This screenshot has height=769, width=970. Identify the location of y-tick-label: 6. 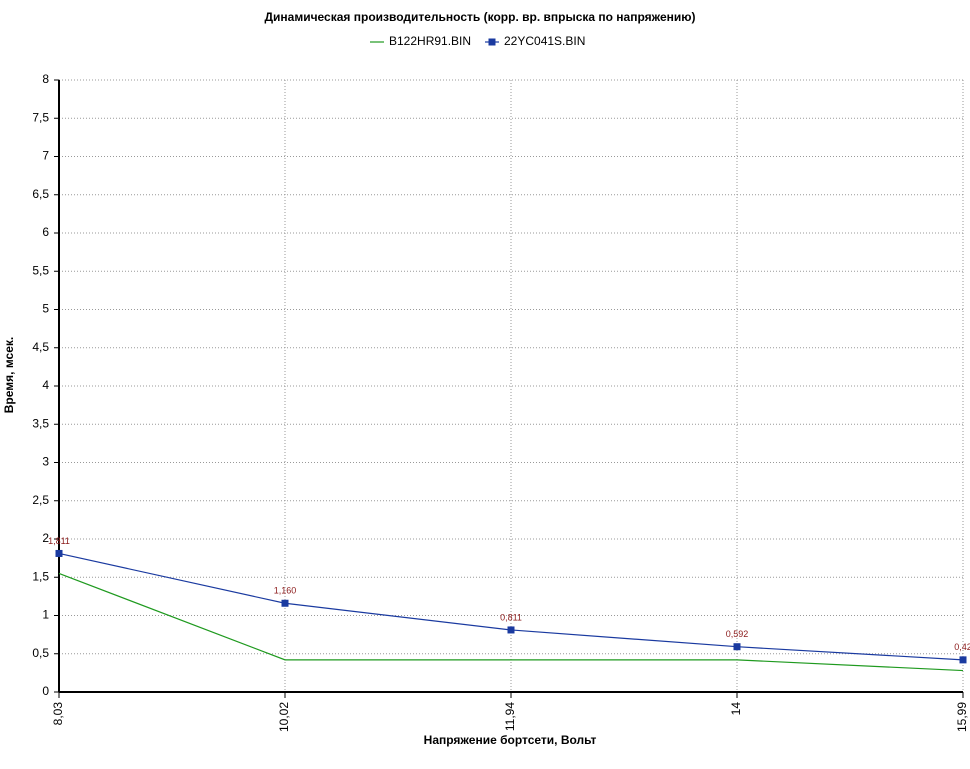
(45, 232).